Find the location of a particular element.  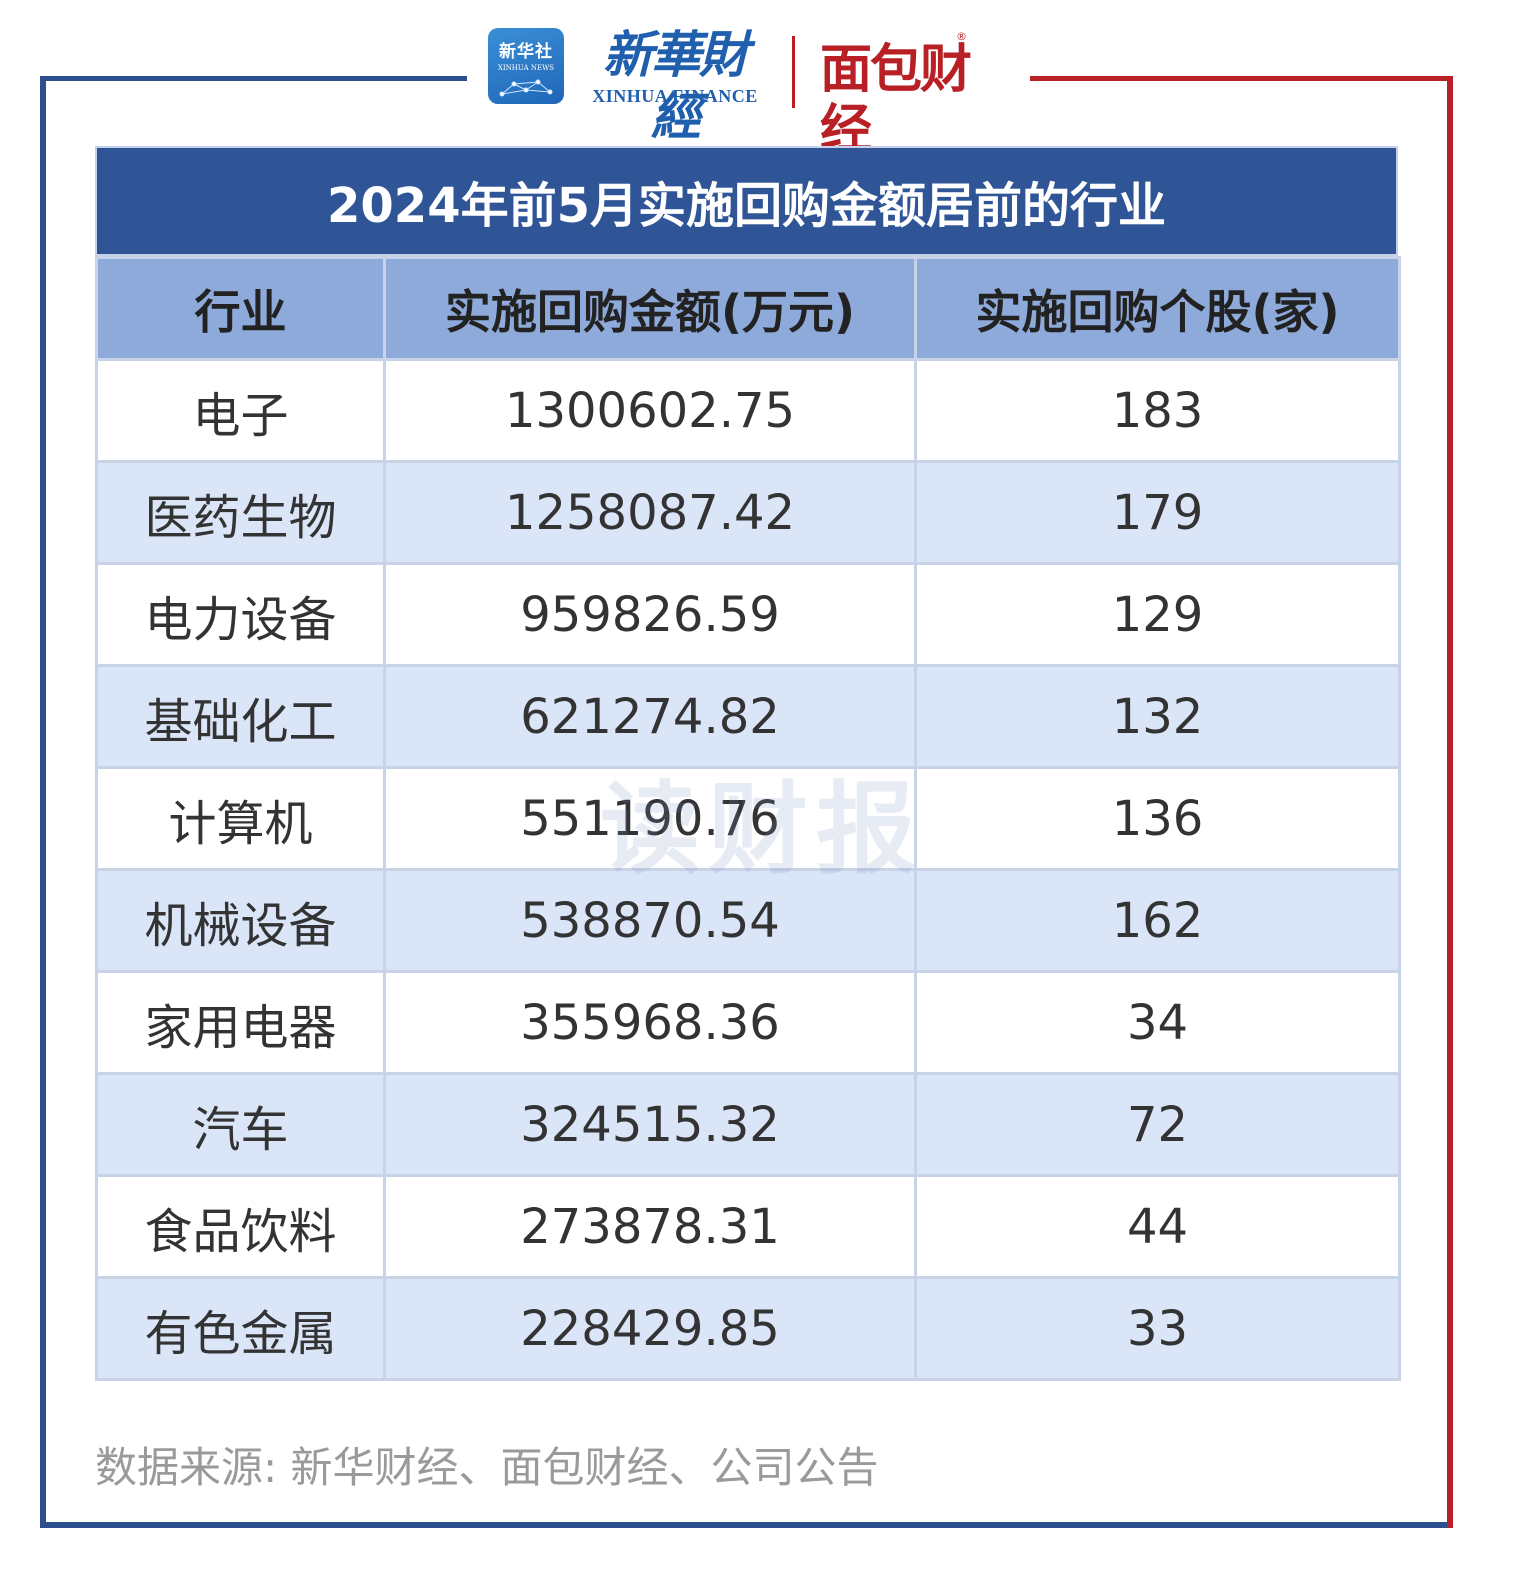

industry-cell: 机械设备 is located at coordinates (240, 920).